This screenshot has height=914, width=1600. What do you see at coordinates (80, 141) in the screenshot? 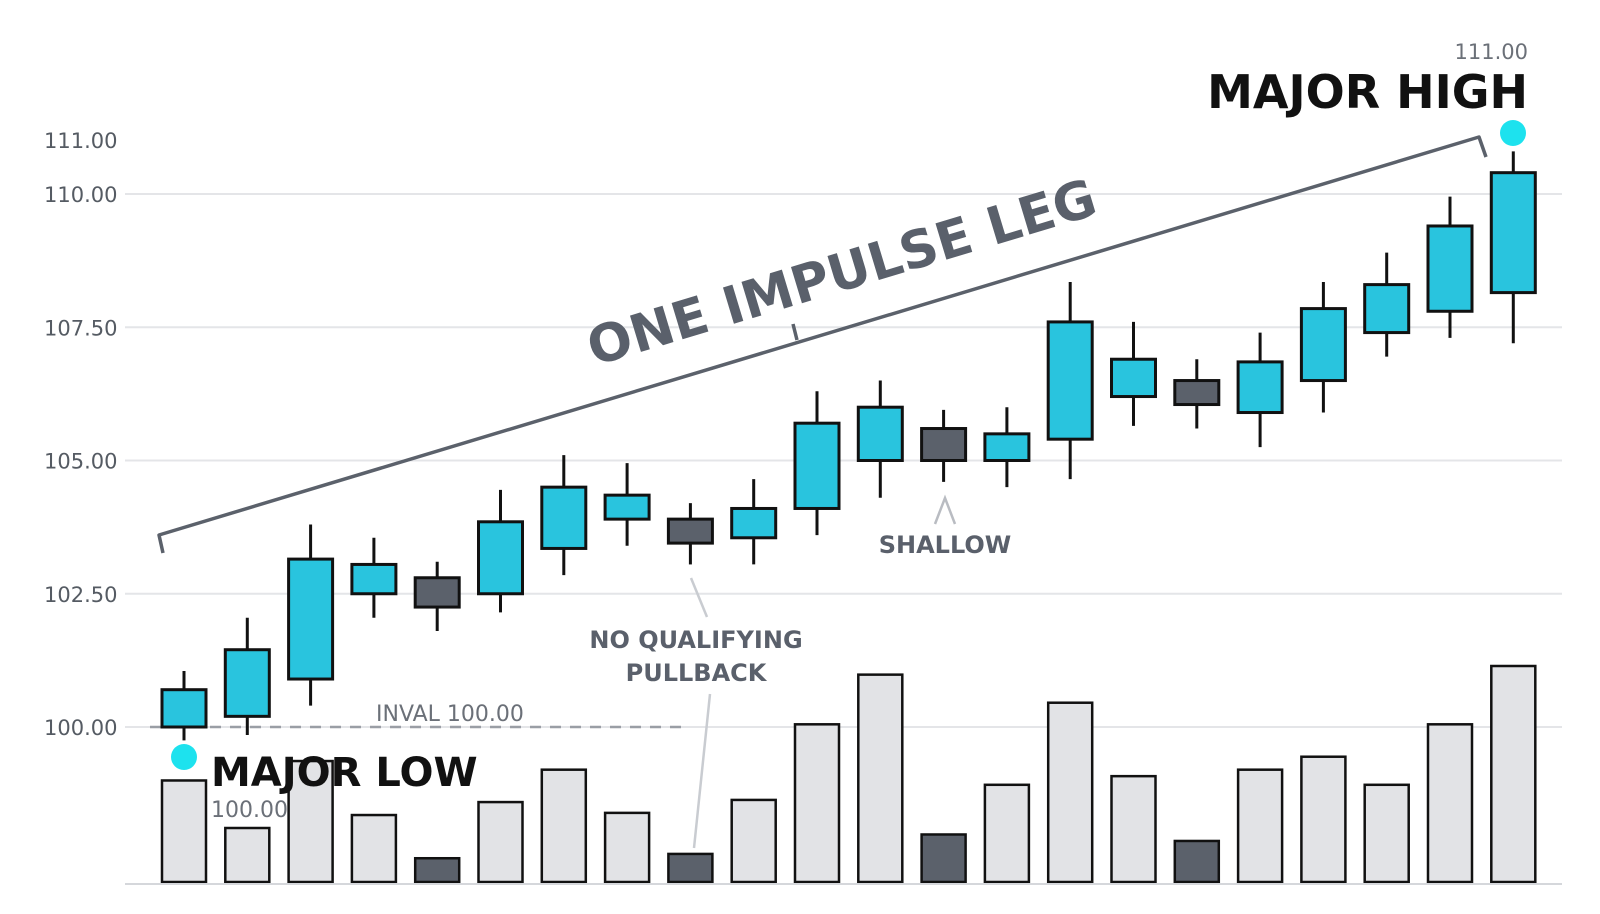
I see `y-tick-label: 111.00` at bounding box center [80, 141].